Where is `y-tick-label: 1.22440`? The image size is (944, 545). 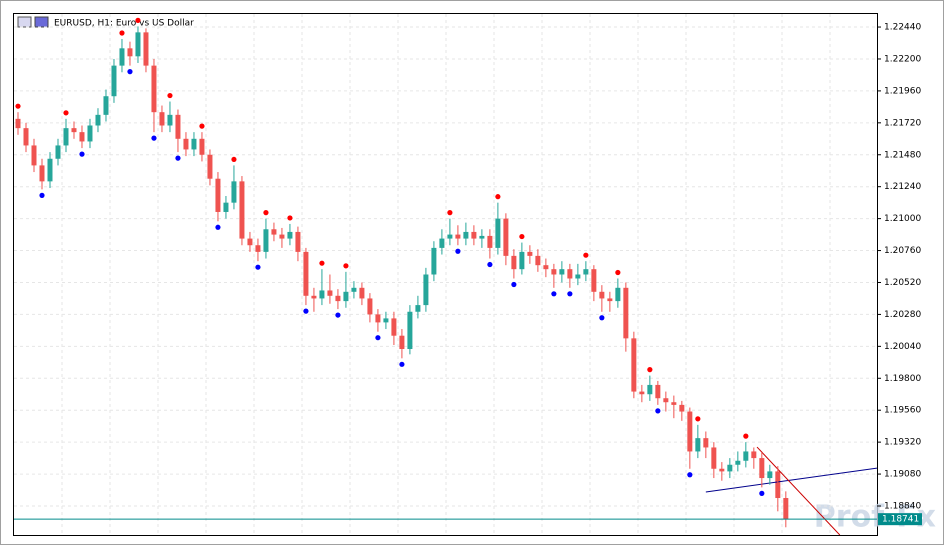 y-tick-label: 1.22440 is located at coordinates (902, 28).